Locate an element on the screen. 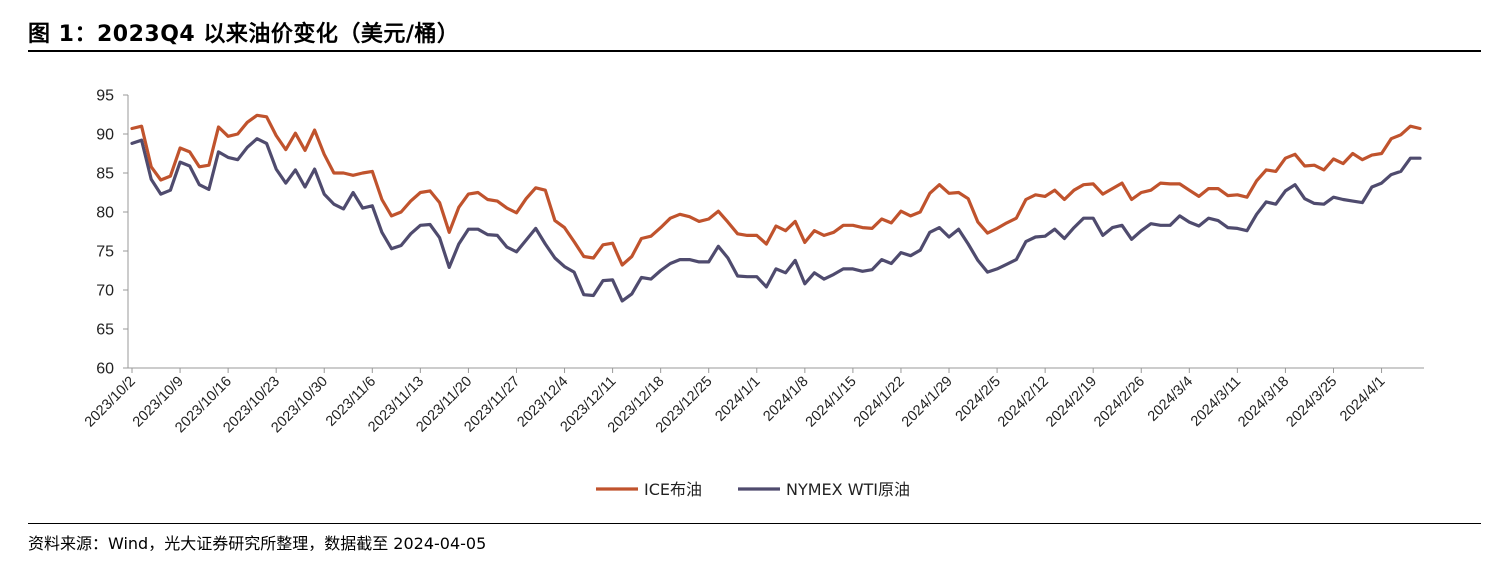 The width and height of the screenshot is (1498, 568). x-tick-label: 2023/10/2 is located at coordinates (110, 402).